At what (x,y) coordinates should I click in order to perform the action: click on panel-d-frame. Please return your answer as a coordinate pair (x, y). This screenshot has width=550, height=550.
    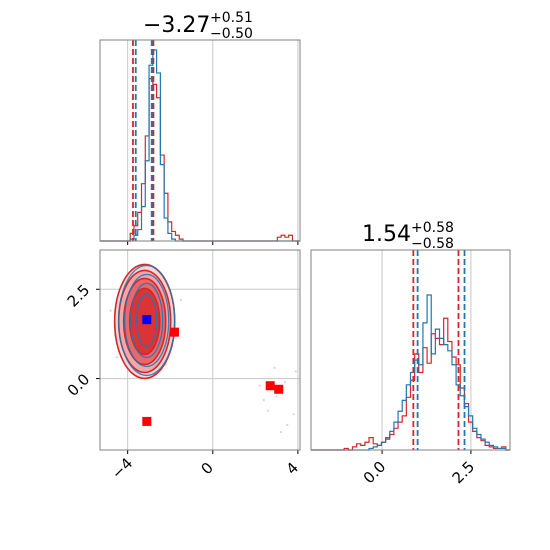
    Looking at the image, I should click on (410, 350).